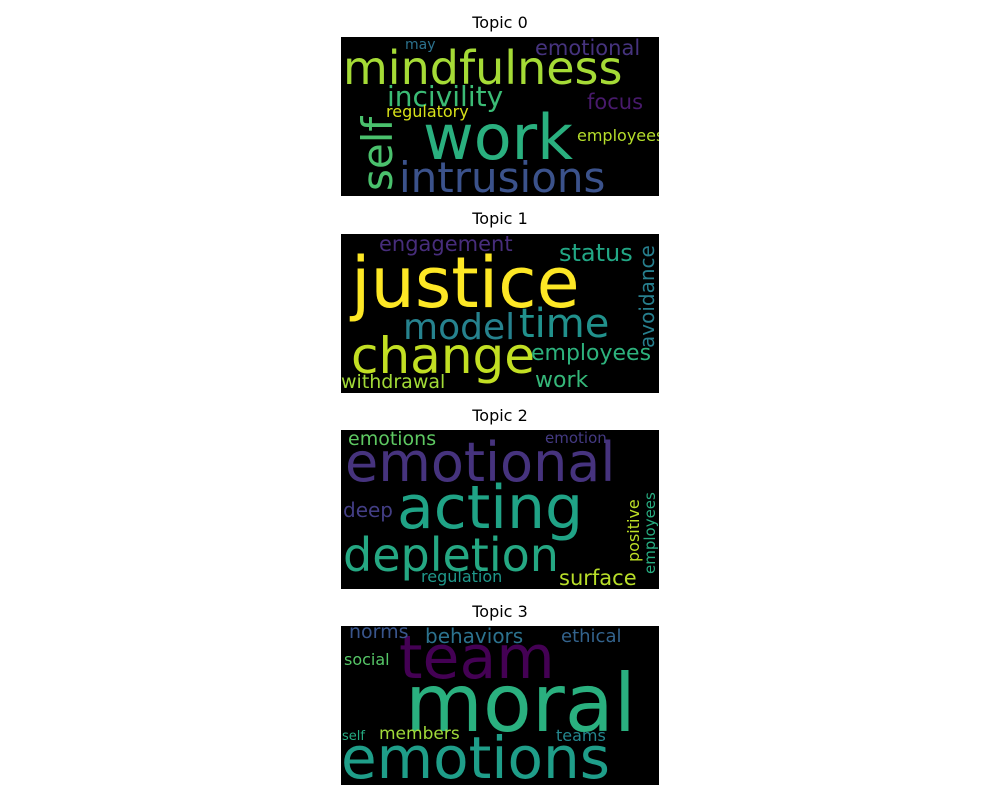 The height and width of the screenshot is (800, 1000). I want to click on word-time: time, so click(564, 324).